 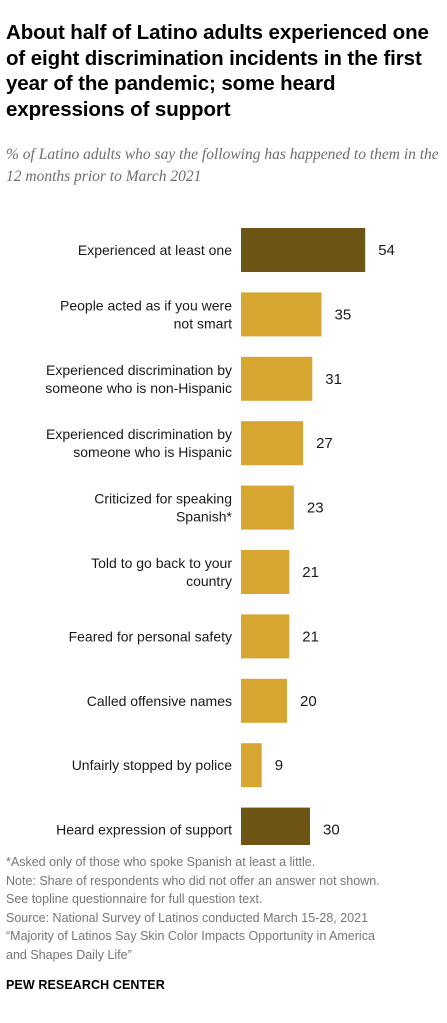 What do you see at coordinates (161, 572) in the screenshot?
I see `category-label: Told to go back to your country` at bounding box center [161, 572].